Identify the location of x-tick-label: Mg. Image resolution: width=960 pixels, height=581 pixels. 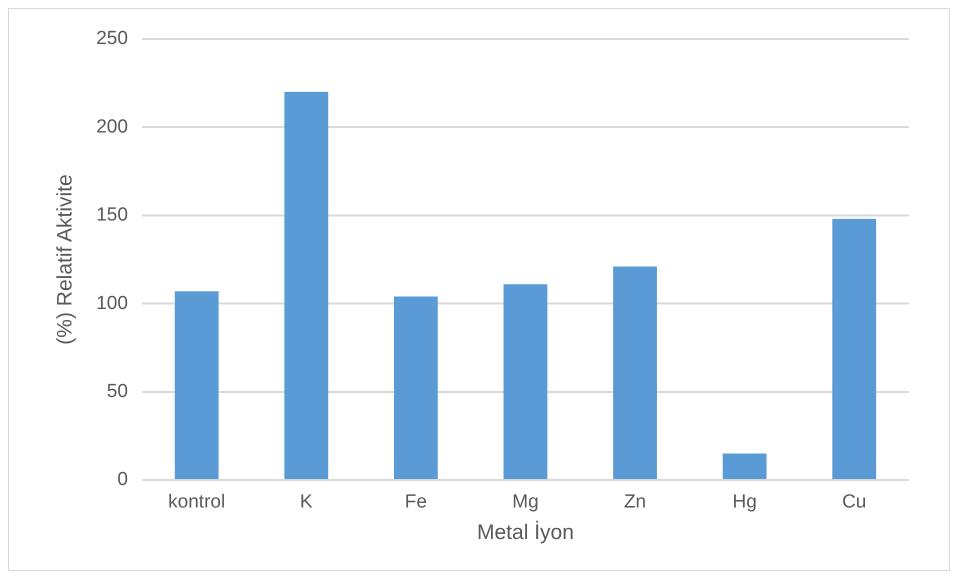
(525, 502).